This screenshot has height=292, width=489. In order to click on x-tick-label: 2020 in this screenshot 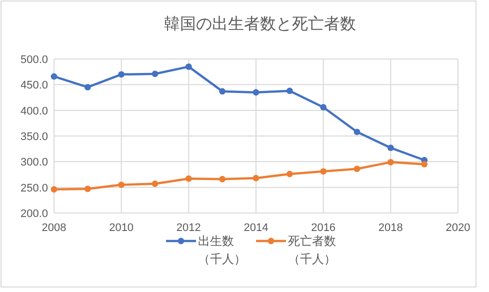, I will do `click(458, 228)`.